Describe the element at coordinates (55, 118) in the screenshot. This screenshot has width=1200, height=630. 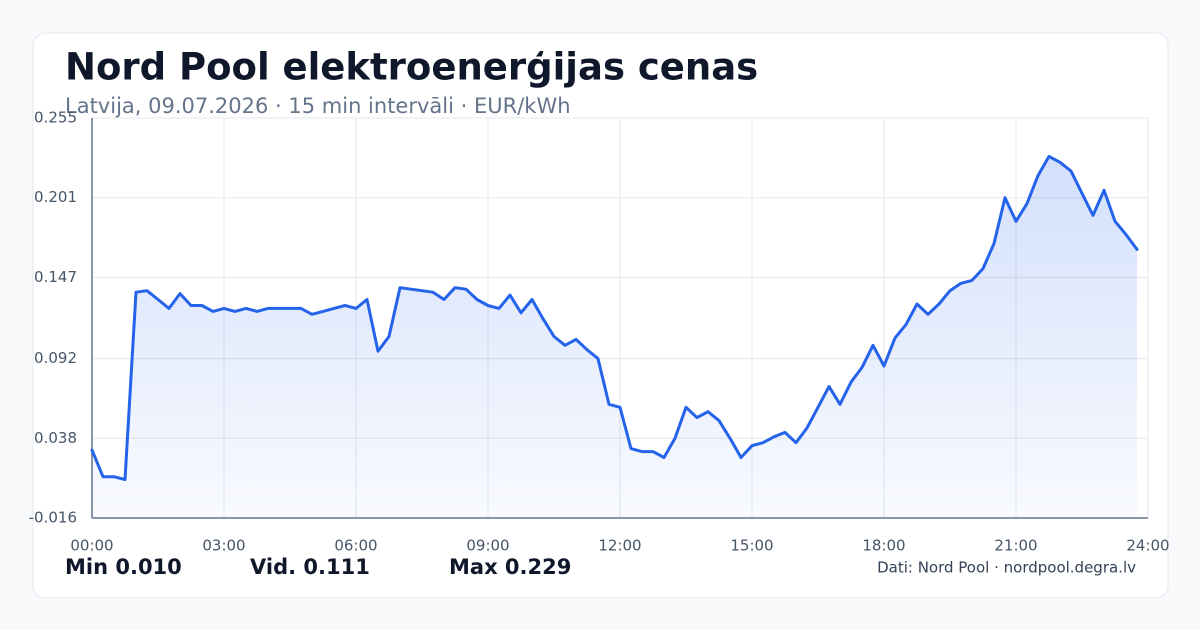
I see `y-tick-label: 0.255` at that location.